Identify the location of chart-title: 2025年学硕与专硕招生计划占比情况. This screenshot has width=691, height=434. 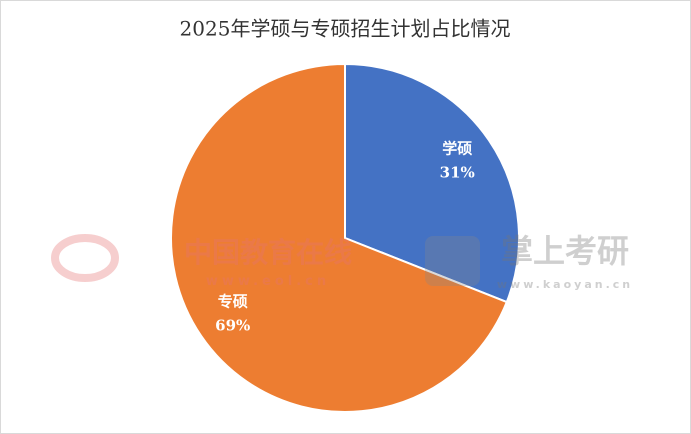
(345, 29).